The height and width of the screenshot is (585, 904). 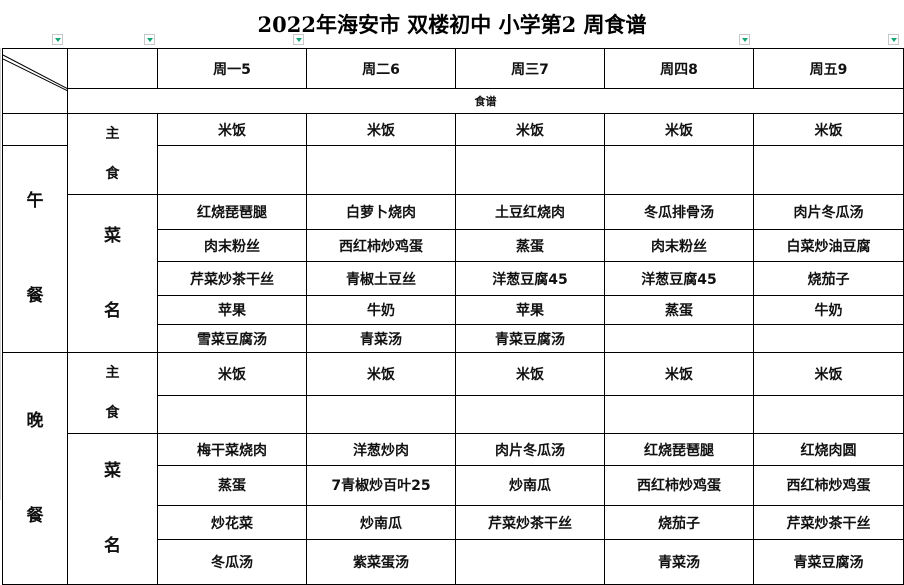 What do you see at coordinates (35, 468) in the screenshot?
I see `dinner-label: 晚餐` at bounding box center [35, 468].